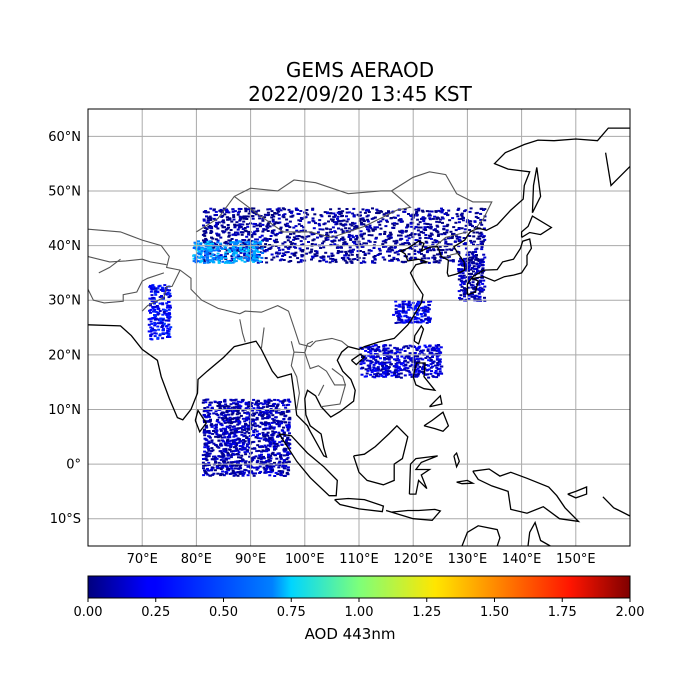  I want to click on colorbar-tick-label: 1.50, so click(494, 612).